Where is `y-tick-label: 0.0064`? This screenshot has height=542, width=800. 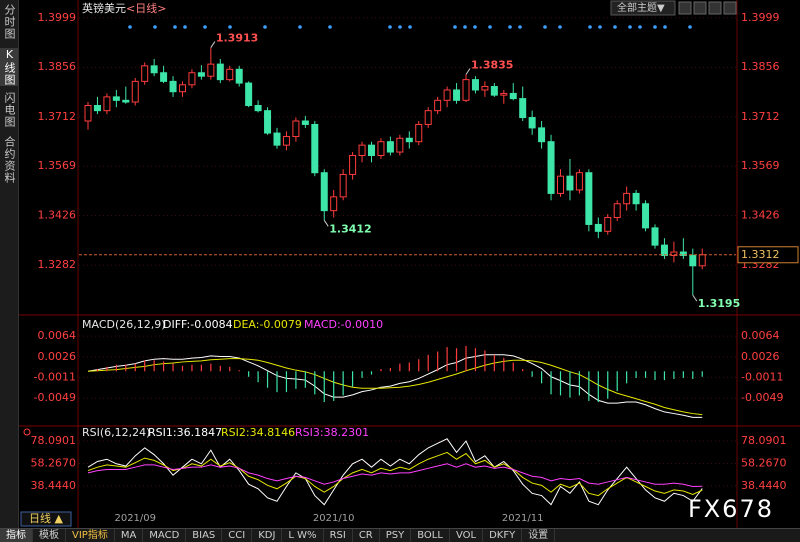
y-tick-label: 0.0064 is located at coordinates (760, 335).